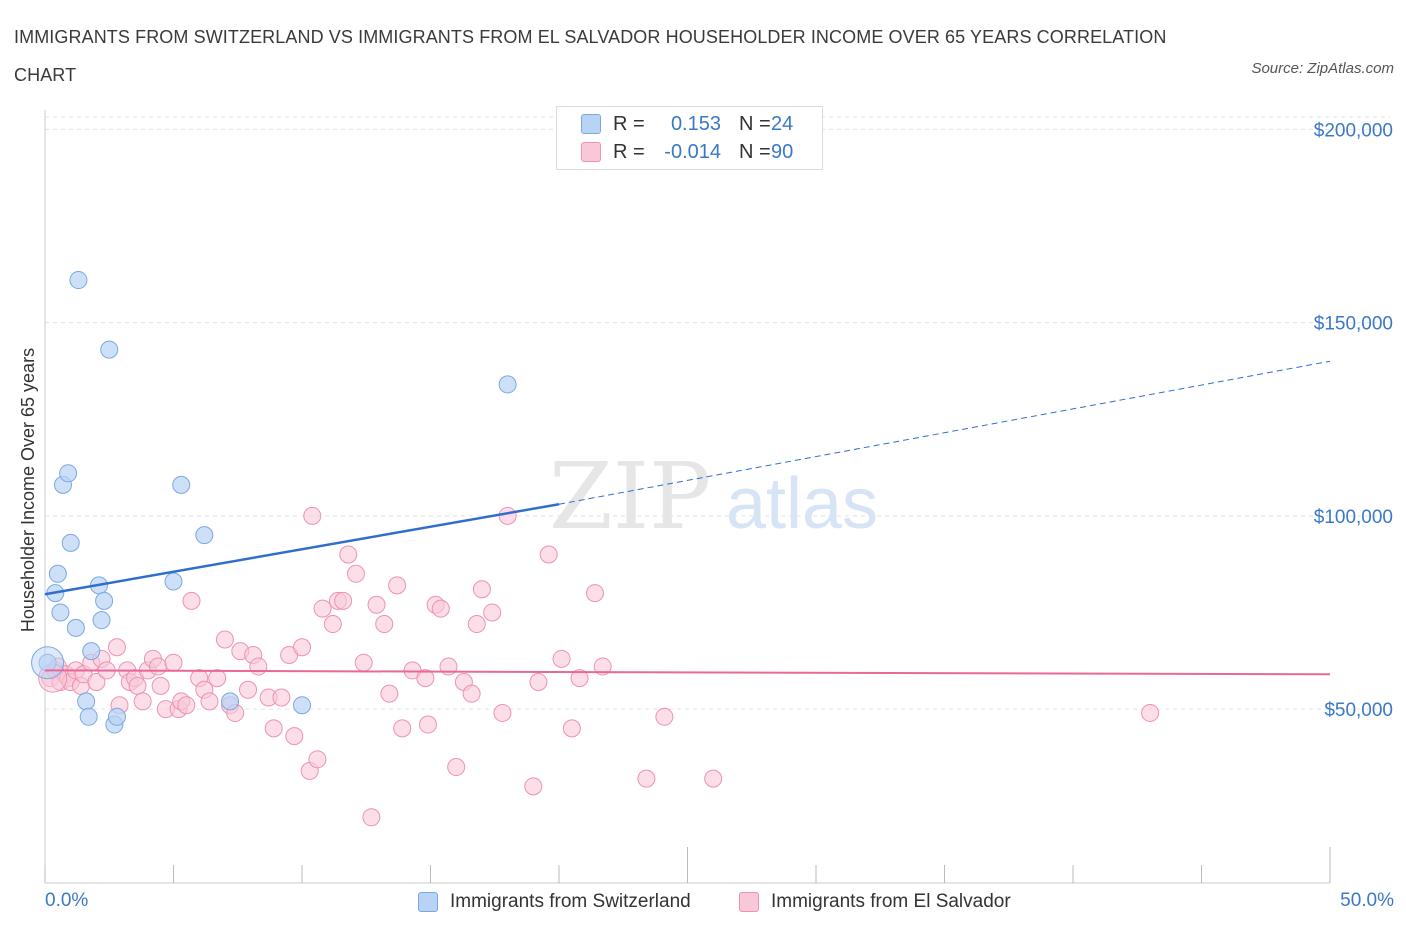  Describe the element at coordinates (687, 152) in the screenshot. I see `legend-row-elsalvador: R = -0.014 N = 90` at that location.